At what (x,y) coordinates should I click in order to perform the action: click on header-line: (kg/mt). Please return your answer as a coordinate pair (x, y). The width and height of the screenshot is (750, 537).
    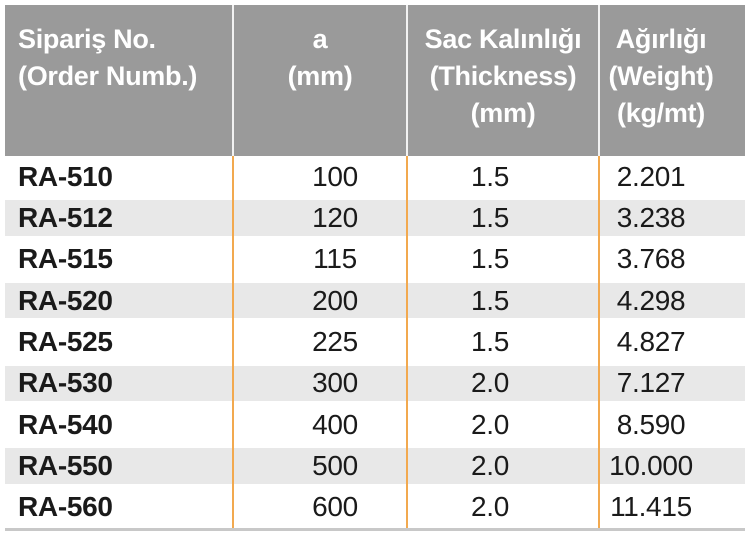
    Looking at the image, I should click on (661, 113).